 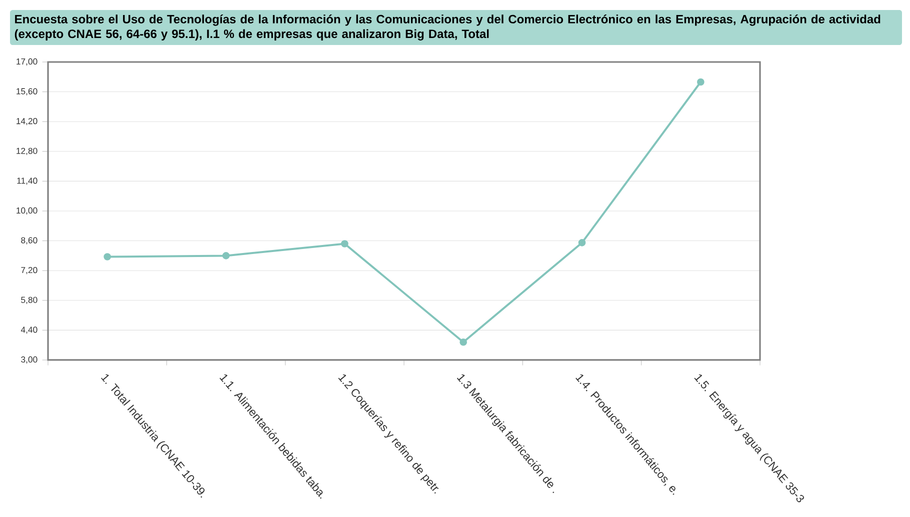 What do you see at coordinates (29, 360) in the screenshot?
I see `y-tick-label: 3,00` at bounding box center [29, 360].